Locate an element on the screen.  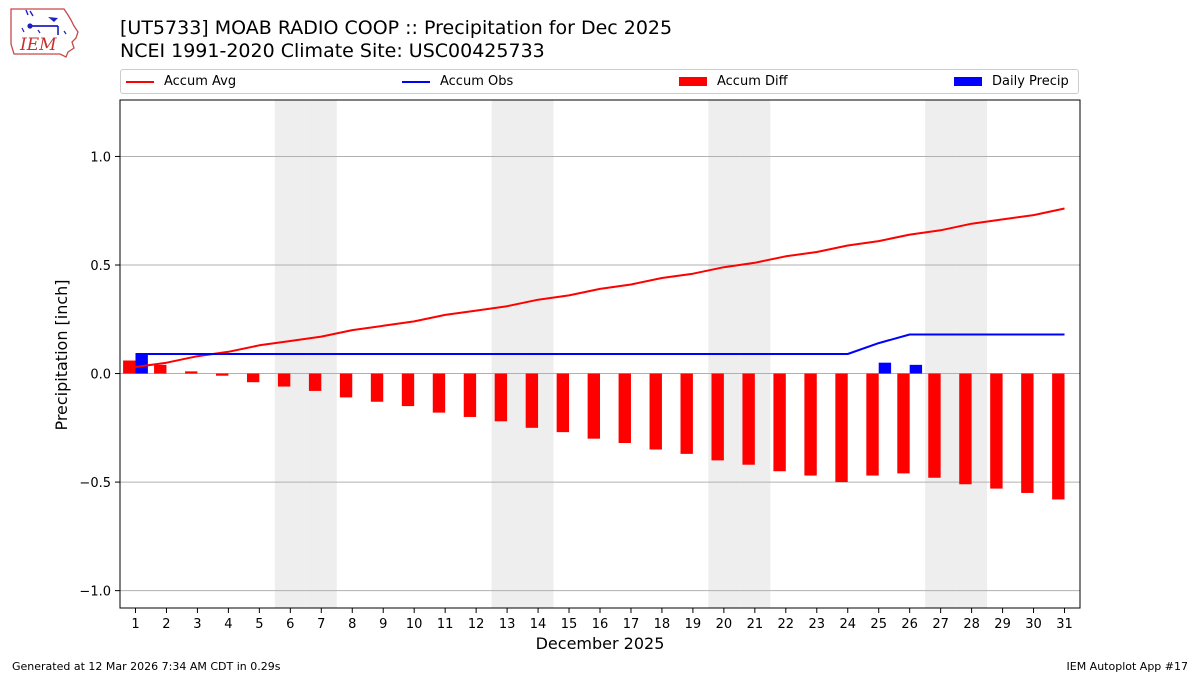
x-tick-label-16: 16 is located at coordinates (600, 624).